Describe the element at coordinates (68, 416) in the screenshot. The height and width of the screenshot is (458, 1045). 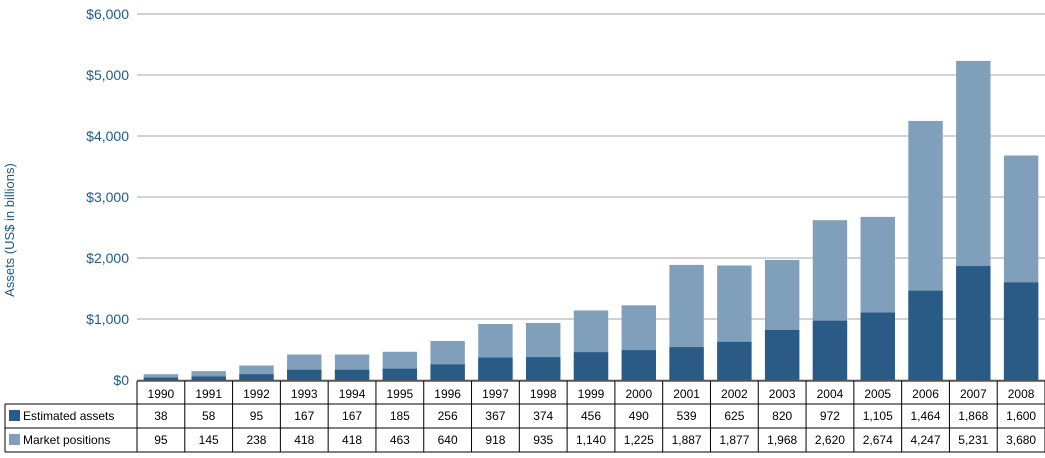
I see `legend-label: Estimated assets` at that location.